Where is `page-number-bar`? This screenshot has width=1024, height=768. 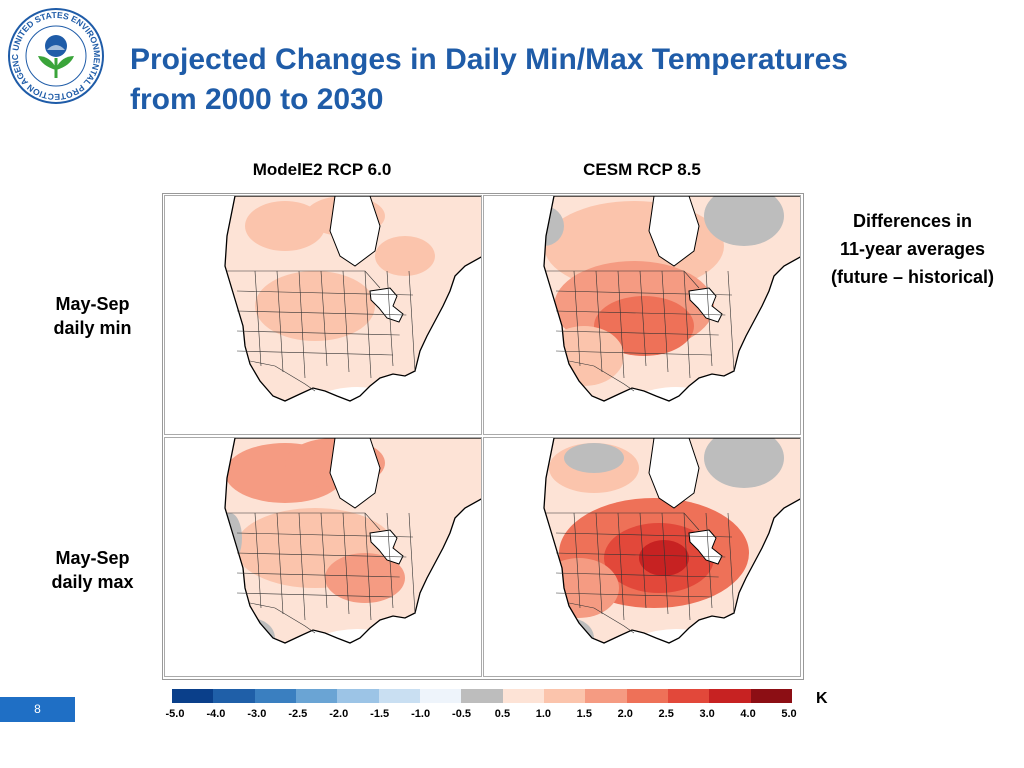 page-number-bar is located at coordinates (37, 709).